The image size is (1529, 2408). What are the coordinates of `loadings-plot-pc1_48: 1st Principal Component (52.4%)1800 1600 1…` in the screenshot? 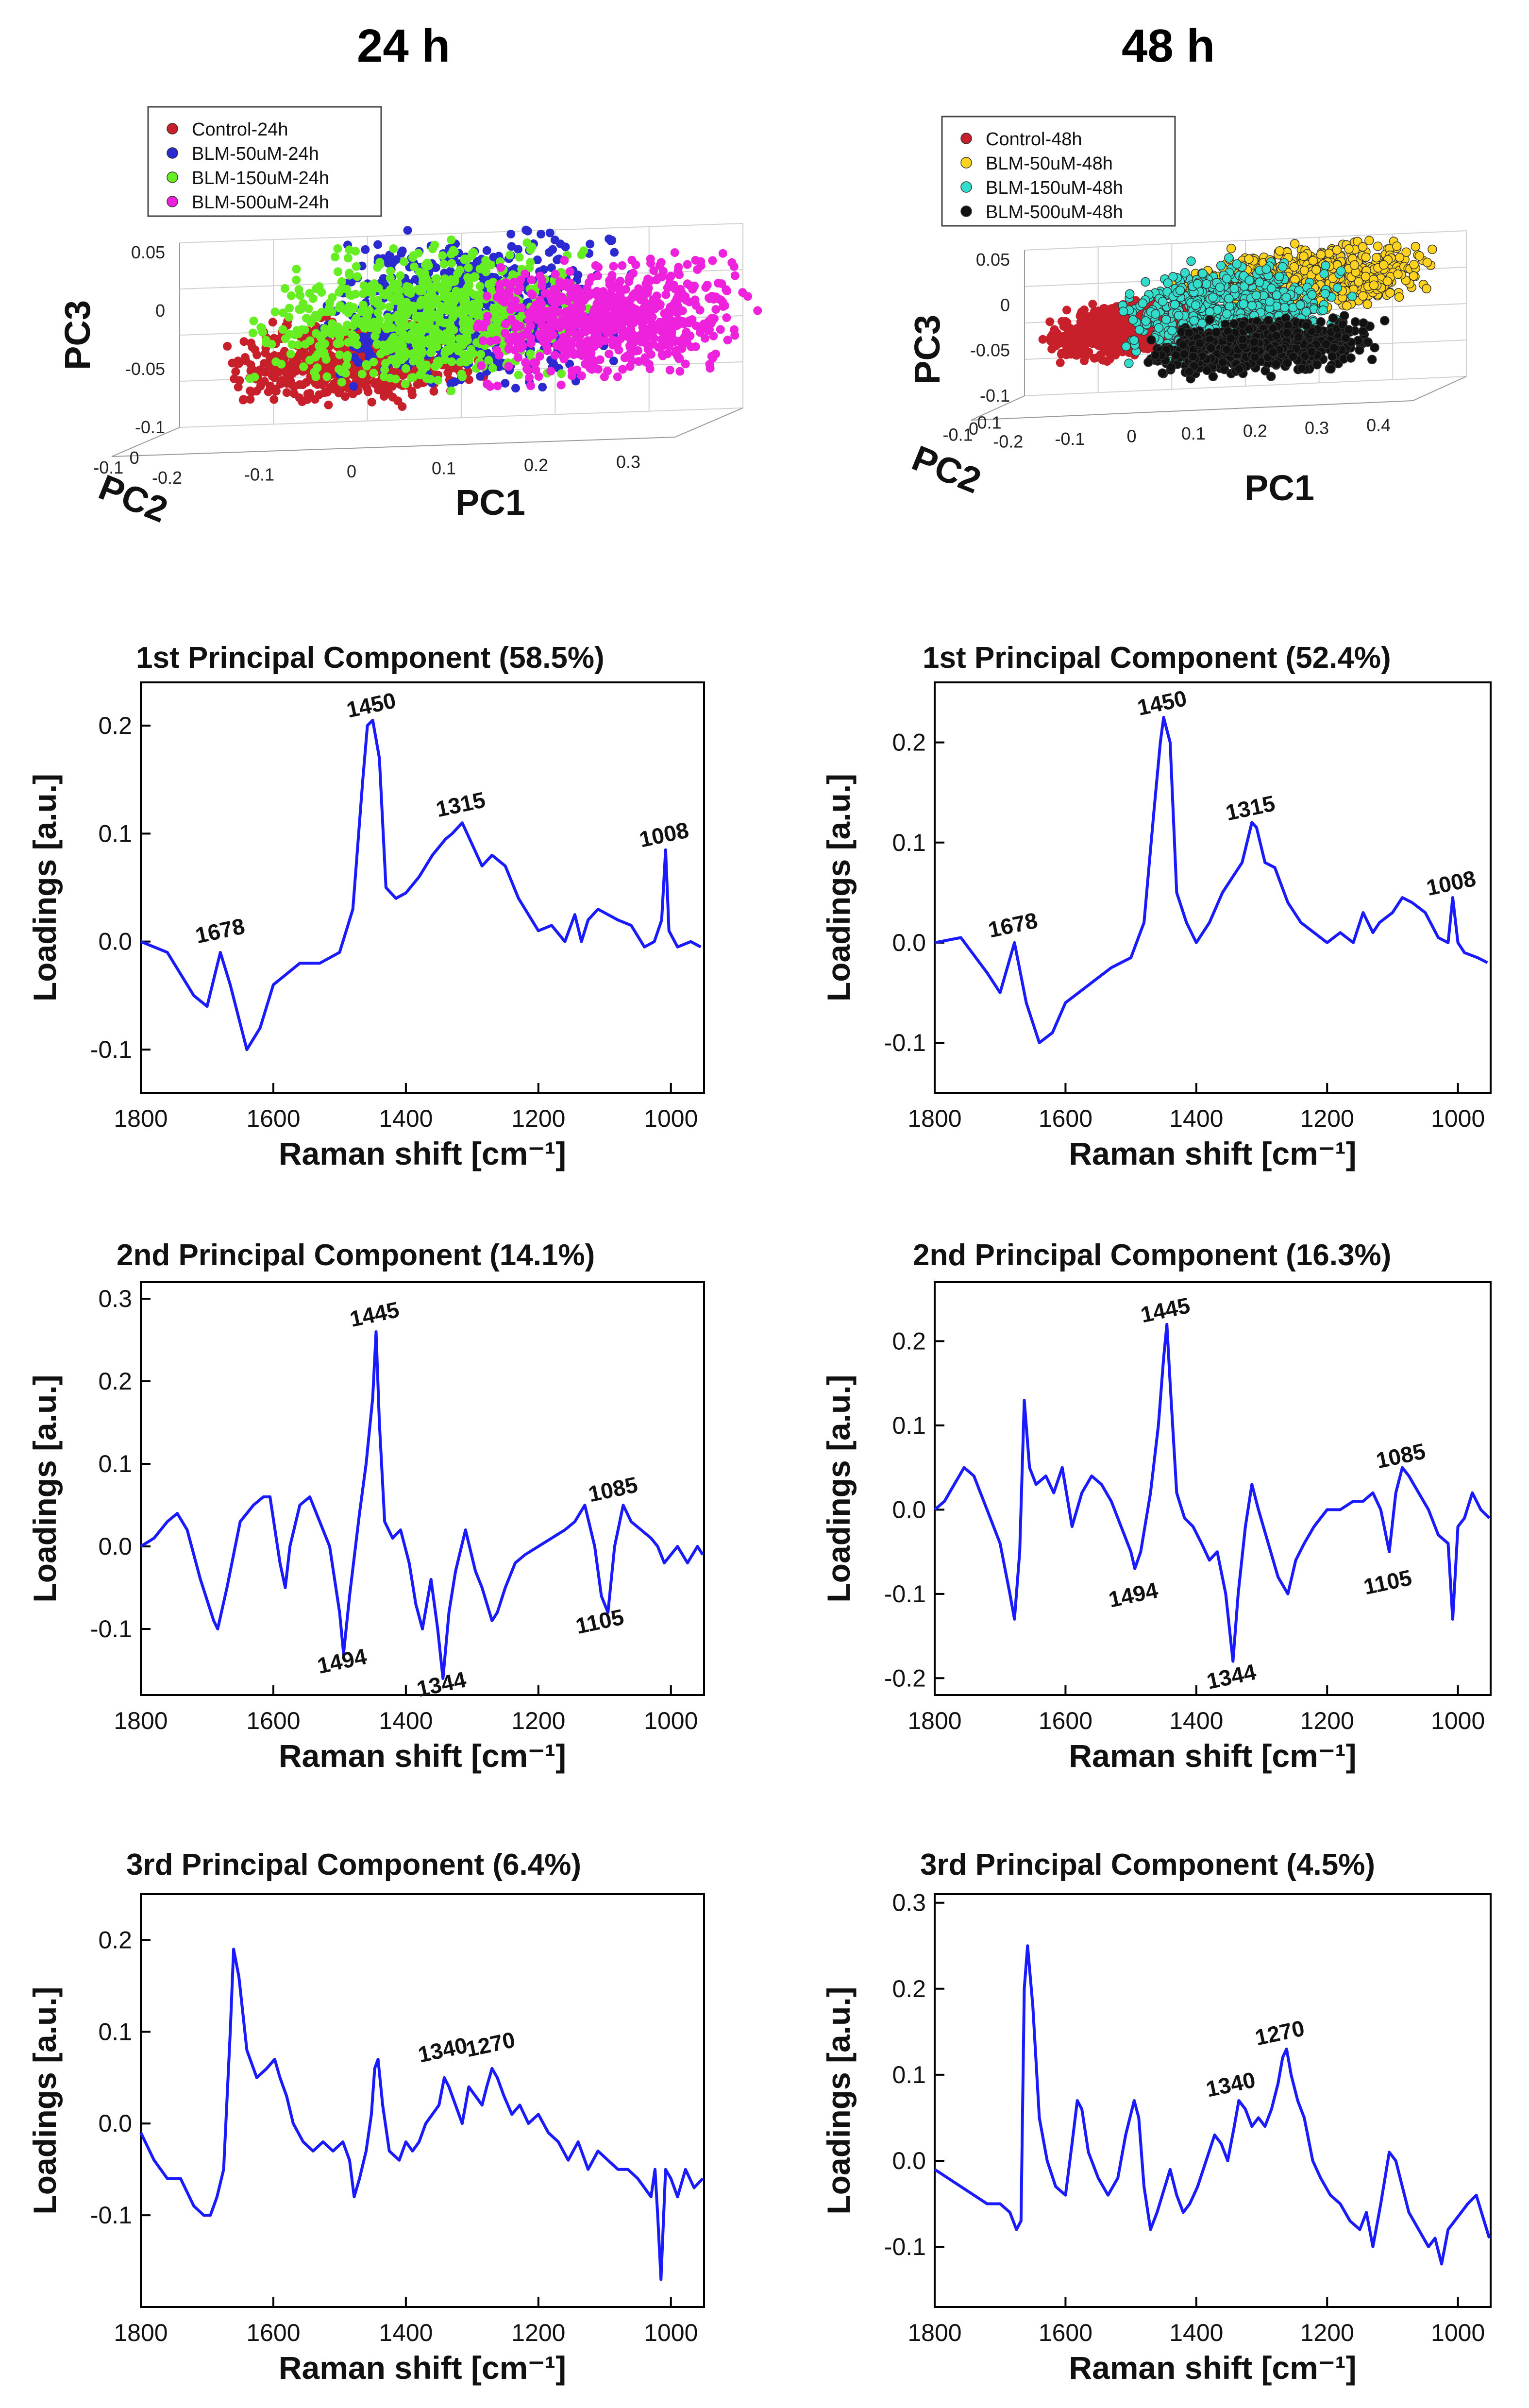 It's located at (1156, 906).